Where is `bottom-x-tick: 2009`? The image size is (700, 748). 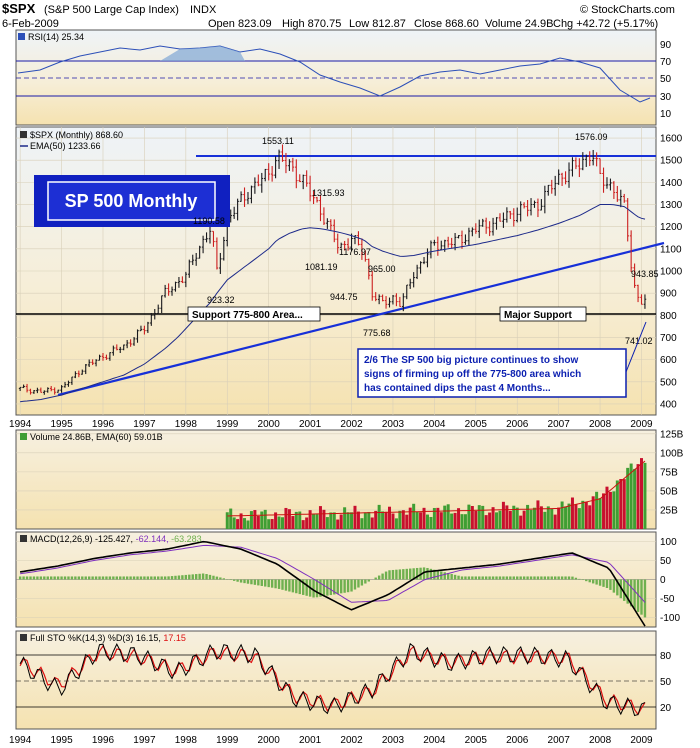 bottom-x-tick: 2009 is located at coordinates (641, 740).